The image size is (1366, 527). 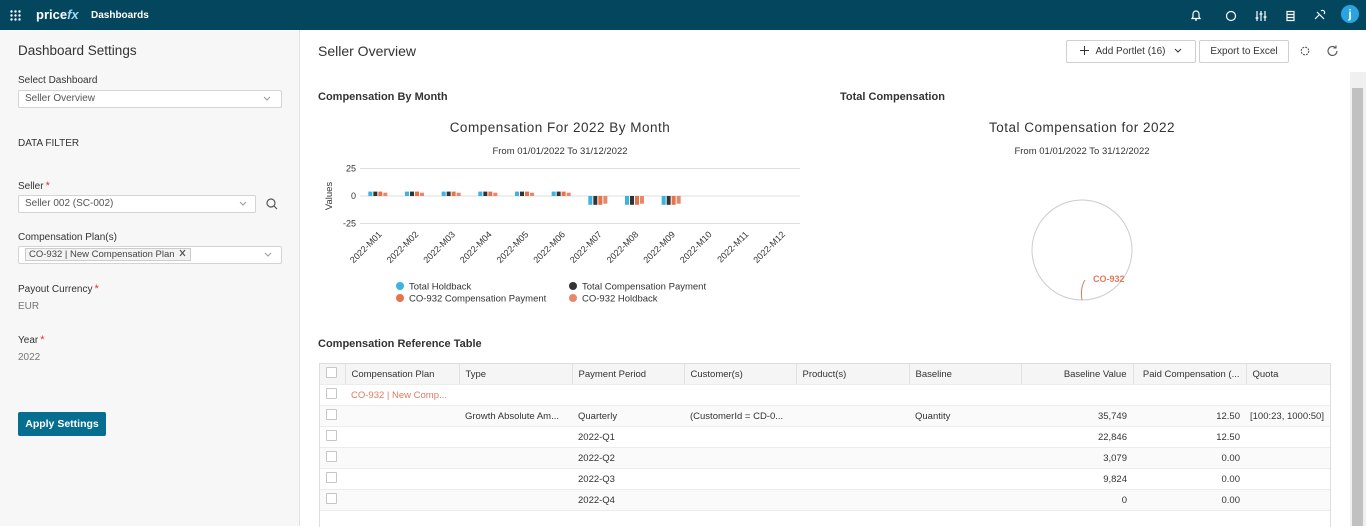 What do you see at coordinates (1109, 279) in the screenshot?
I see `slice-label: CO-932` at bounding box center [1109, 279].